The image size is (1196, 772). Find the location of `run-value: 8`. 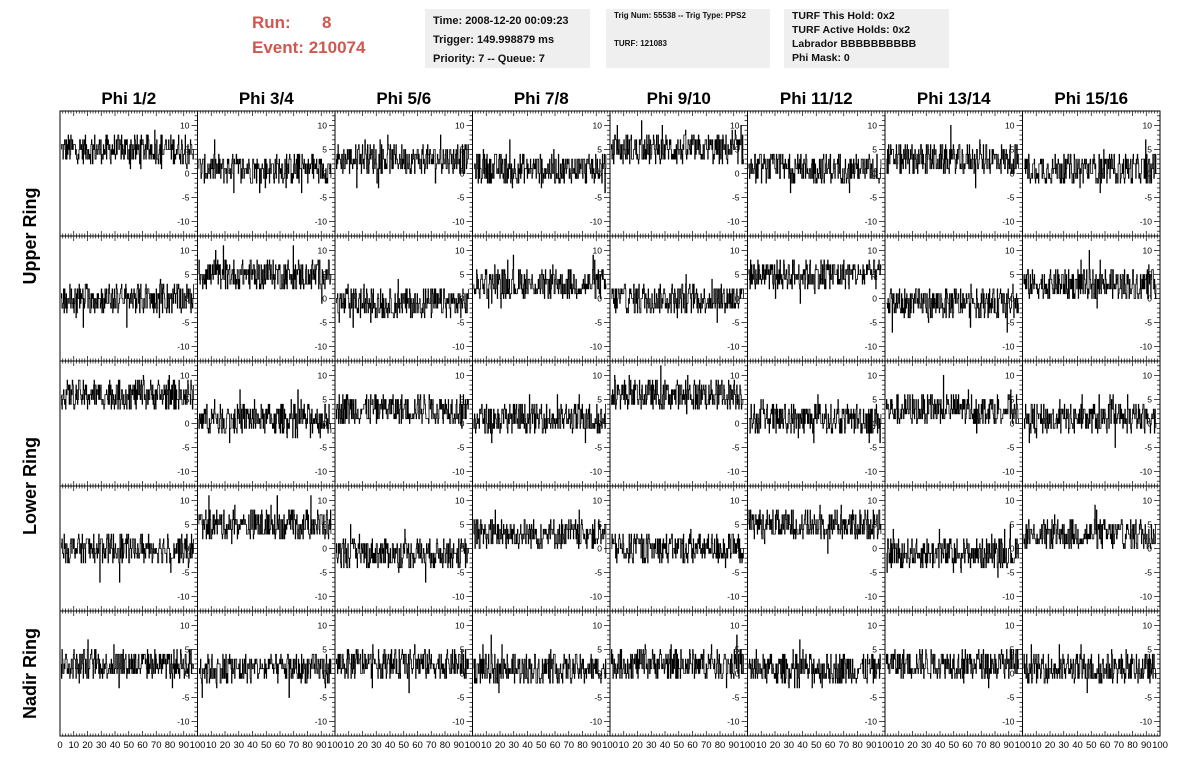

run-value: 8 is located at coordinates (327, 22).